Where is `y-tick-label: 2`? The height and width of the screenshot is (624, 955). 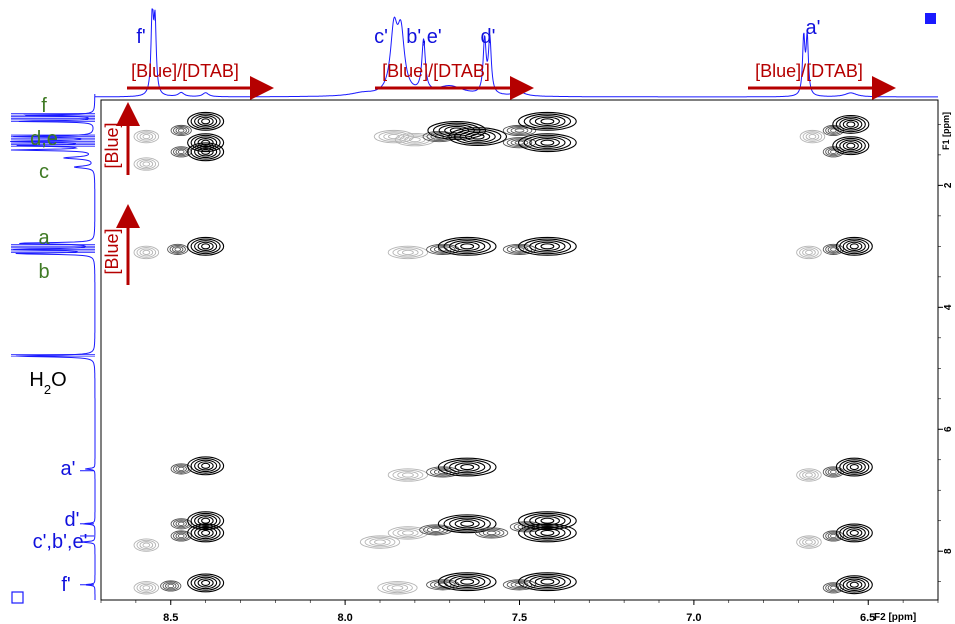
y-tick-label: 2 is located at coordinates (948, 185).